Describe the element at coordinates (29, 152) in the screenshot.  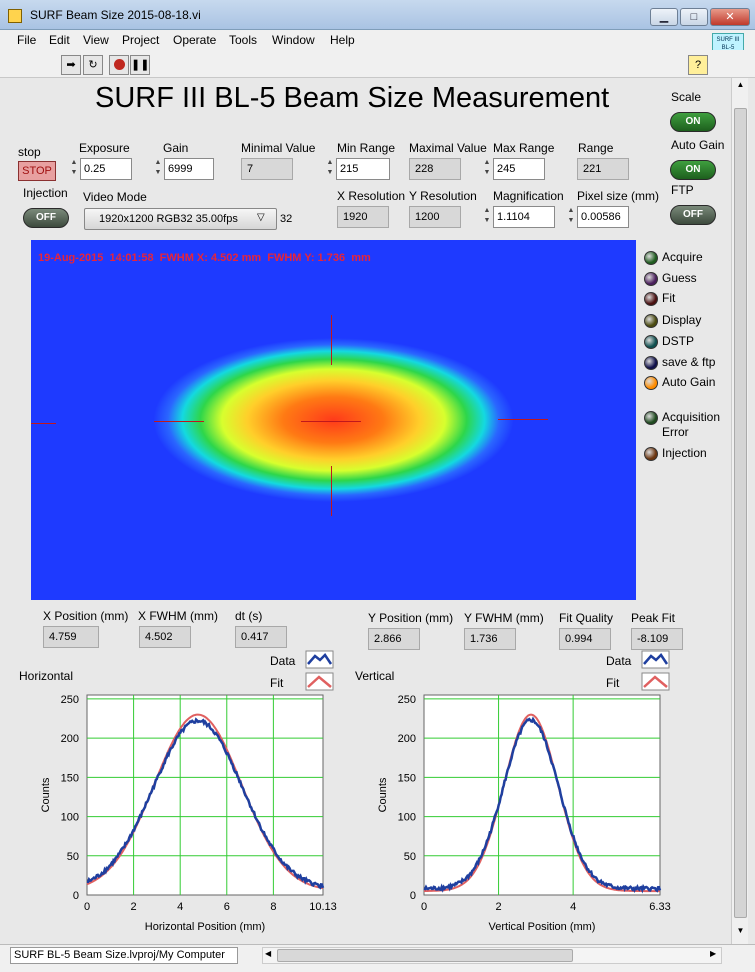
I see `stop-label: stop` at that location.